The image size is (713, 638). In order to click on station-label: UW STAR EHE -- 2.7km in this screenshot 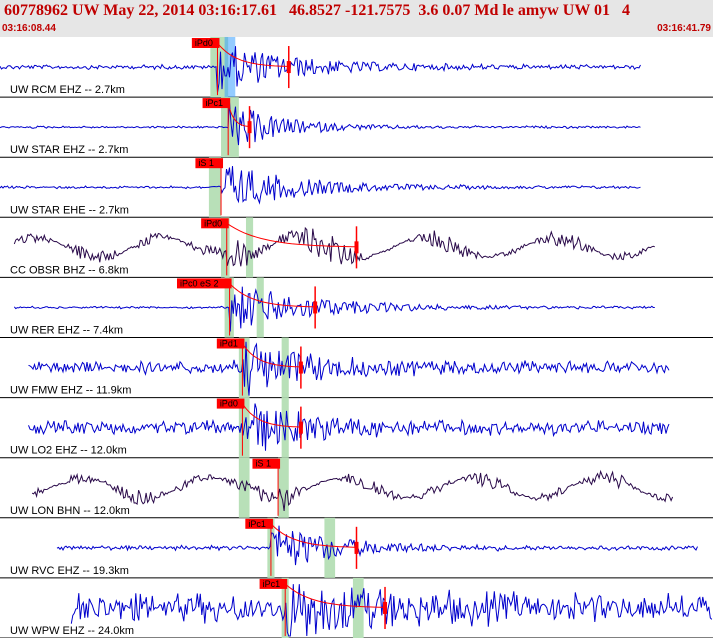, I will do `click(69, 210)`.